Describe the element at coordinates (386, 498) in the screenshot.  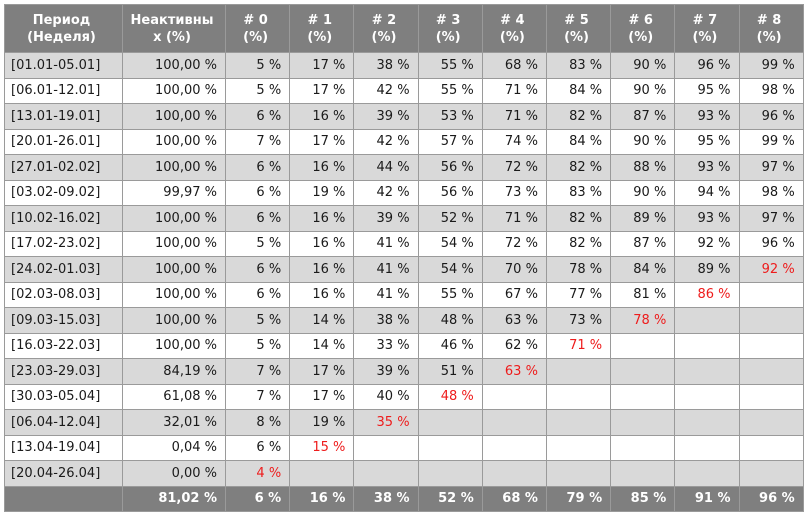
I see `footer-total-cell: 38 %` at that location.